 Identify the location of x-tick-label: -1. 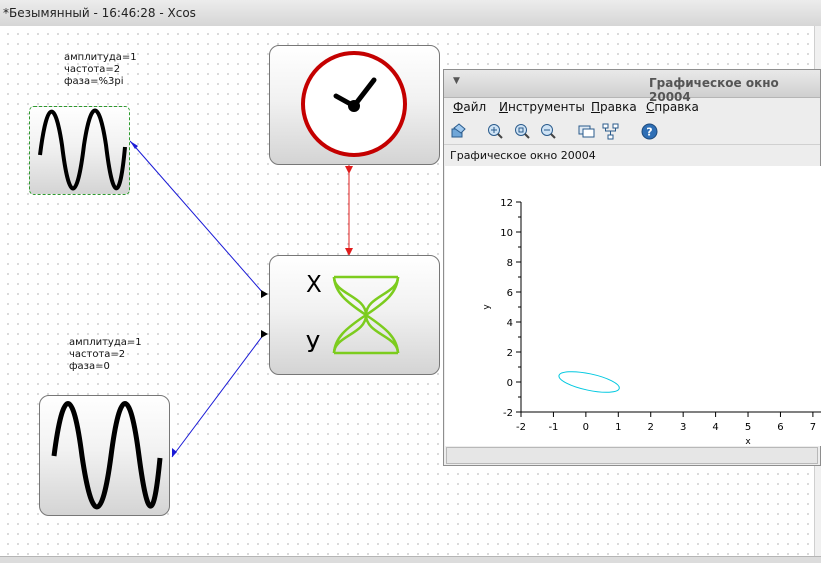
(553, 427).